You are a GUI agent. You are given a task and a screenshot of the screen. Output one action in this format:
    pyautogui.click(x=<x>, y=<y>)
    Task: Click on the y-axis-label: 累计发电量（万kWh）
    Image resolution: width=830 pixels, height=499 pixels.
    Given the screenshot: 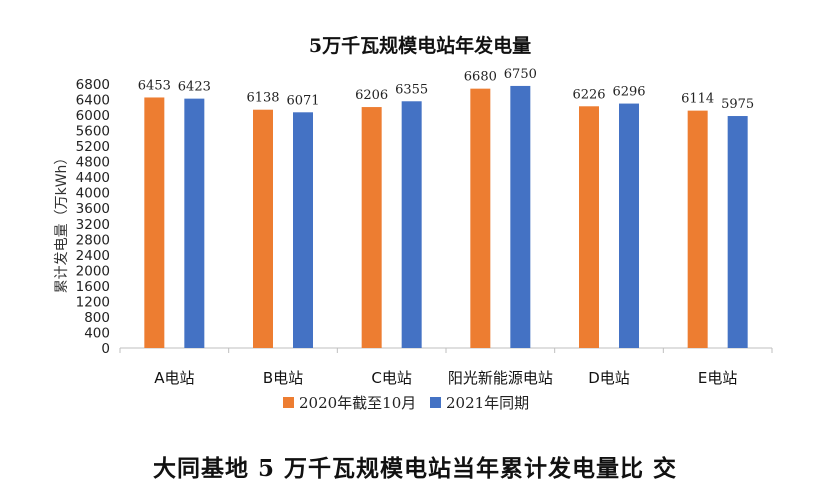 What is the action you would take?
    pyautogui.click(x=62, y=222)
    